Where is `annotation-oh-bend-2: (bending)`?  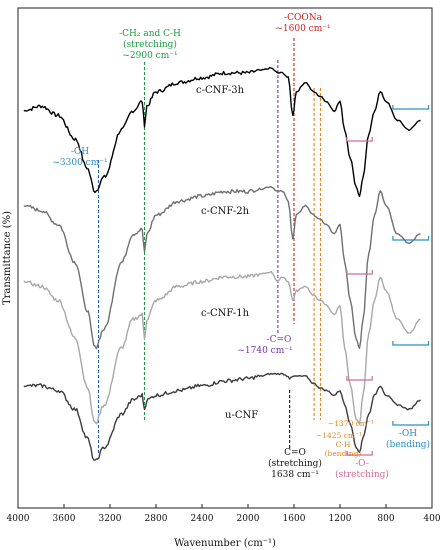
annotation-oh-bend-2: (bending) is located at coordinates (408, 444).